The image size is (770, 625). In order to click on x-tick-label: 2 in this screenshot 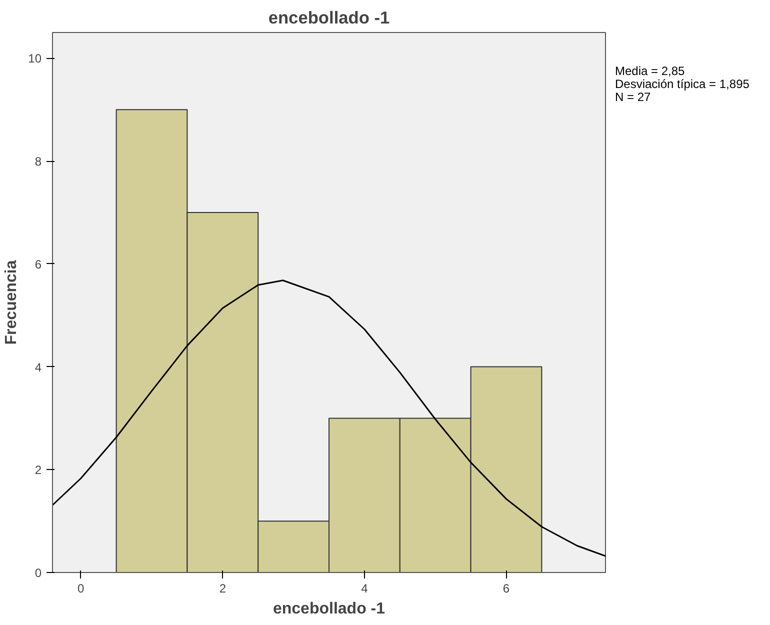, I will do `click(222, 589)`.